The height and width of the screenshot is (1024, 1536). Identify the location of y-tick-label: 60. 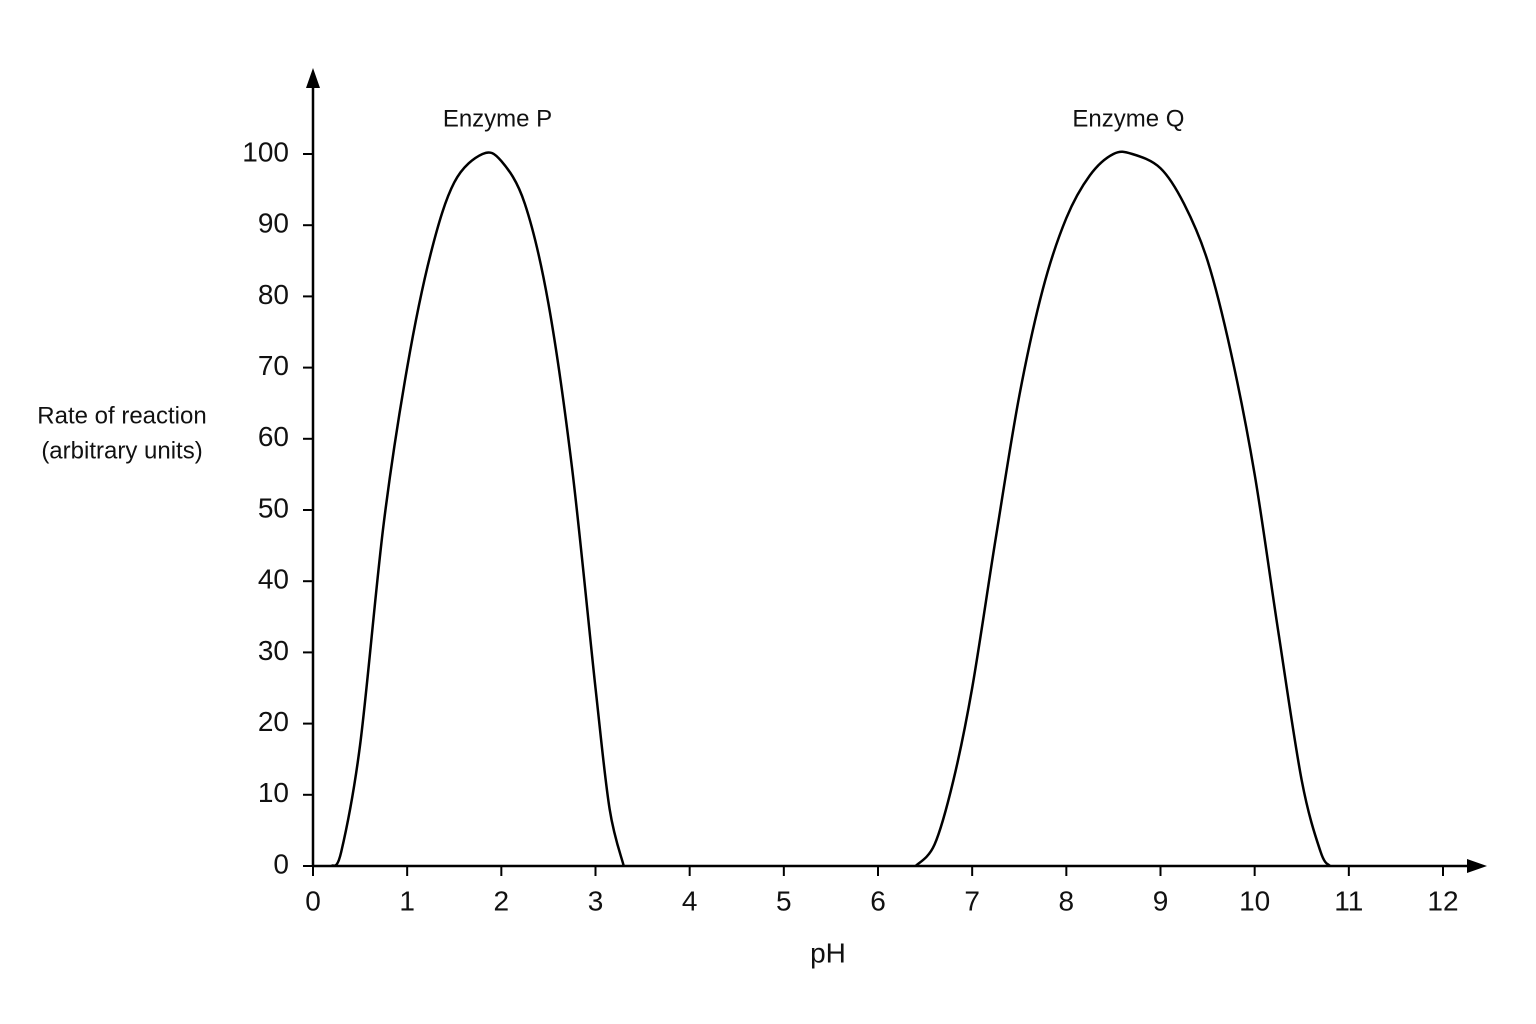
(273, 436).